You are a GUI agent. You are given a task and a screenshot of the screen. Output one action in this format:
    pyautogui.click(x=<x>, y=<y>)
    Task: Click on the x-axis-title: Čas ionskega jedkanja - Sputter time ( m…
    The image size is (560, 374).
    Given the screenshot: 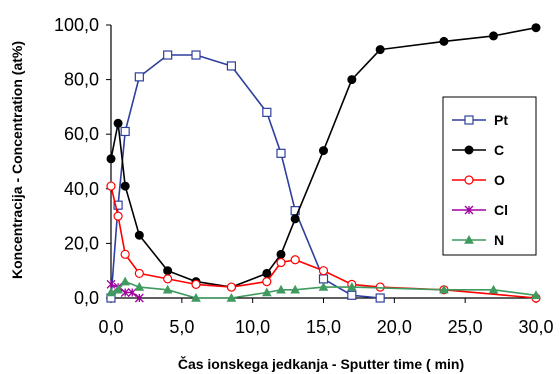 What is the action you would take?
    pyautogui.click(x=321, y=363)
    